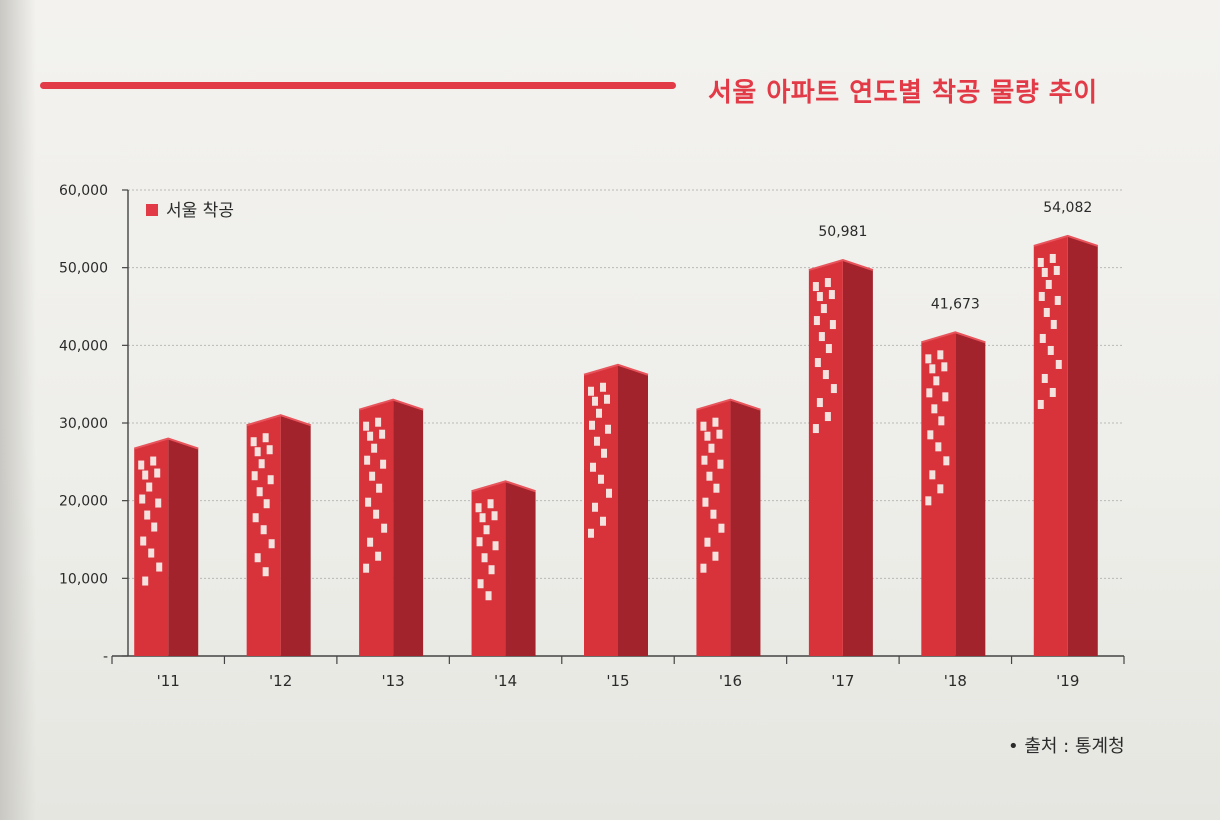  Describe the element at coordinates (955, 304) in the screenshot. I see `data-label: 41,673` at that location.